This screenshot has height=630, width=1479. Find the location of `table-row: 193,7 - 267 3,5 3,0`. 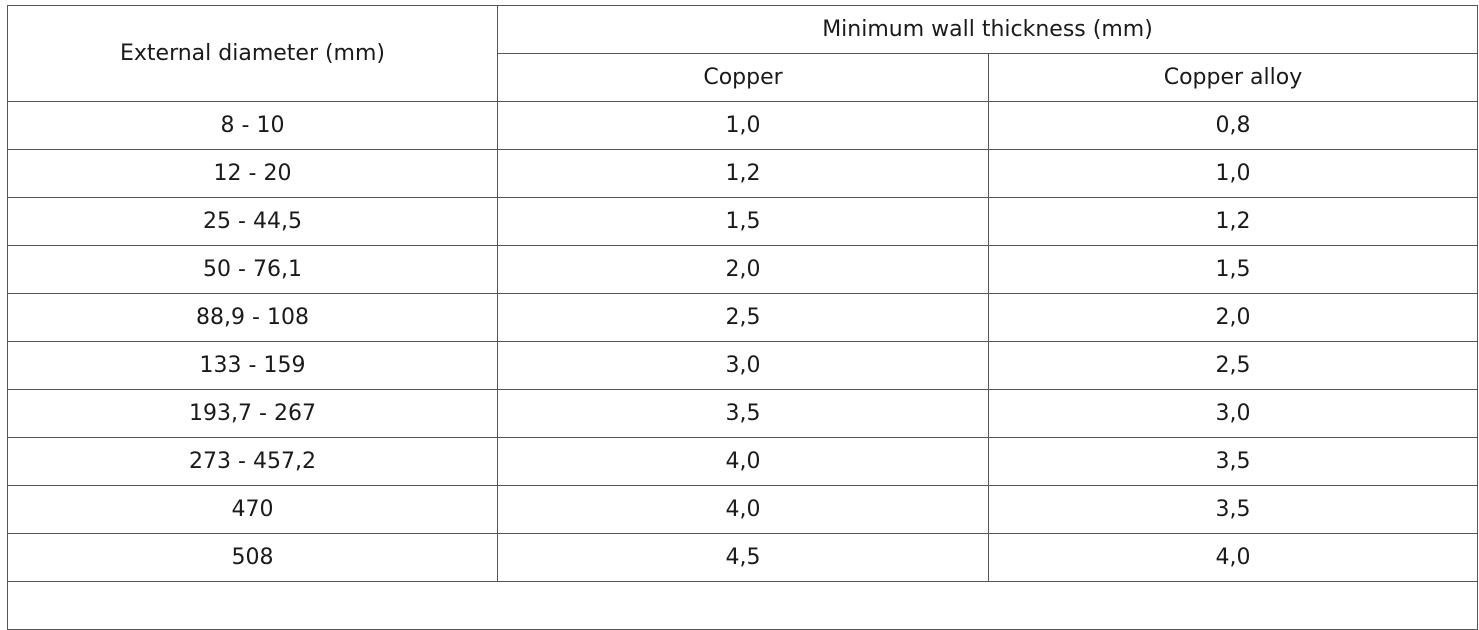

table-row: 193,7 - 267 3,5 3,0 is located at coordinates (742, 413).